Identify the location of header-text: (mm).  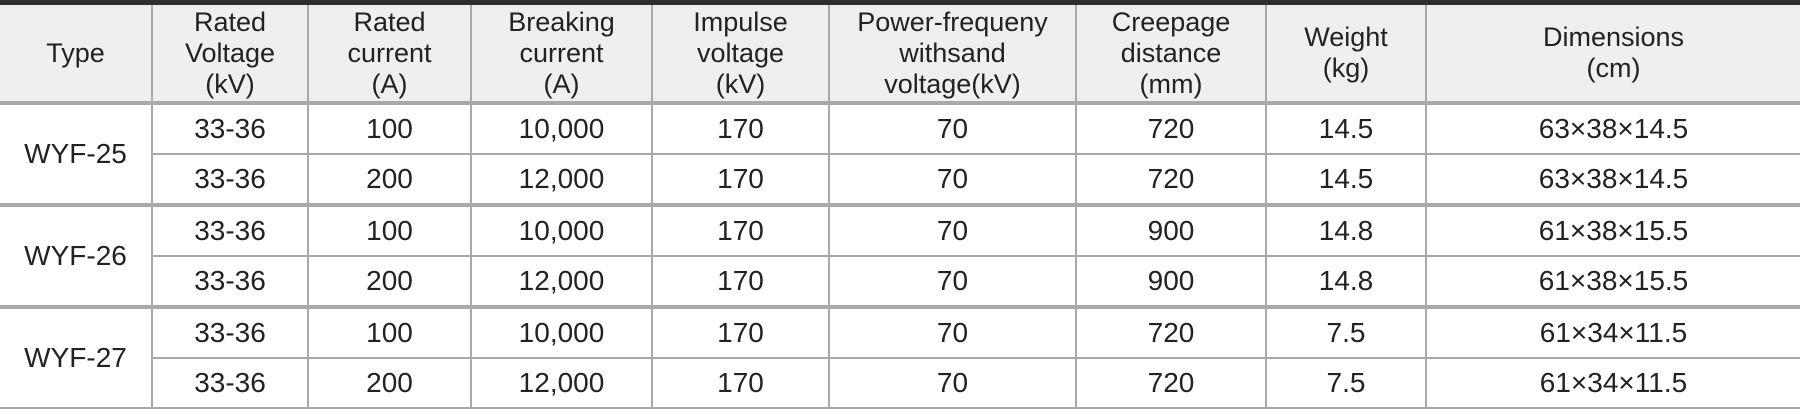
(1171, 83).